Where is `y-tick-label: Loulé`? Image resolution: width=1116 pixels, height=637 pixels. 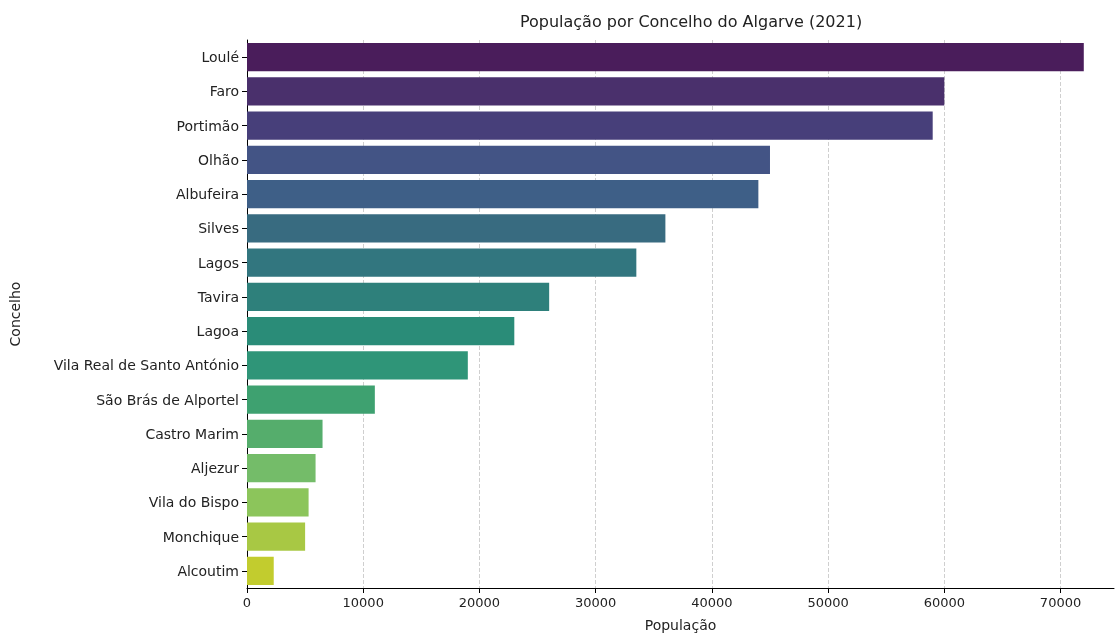 y-tick-label: Loulé is located at coordinates (220, 57).